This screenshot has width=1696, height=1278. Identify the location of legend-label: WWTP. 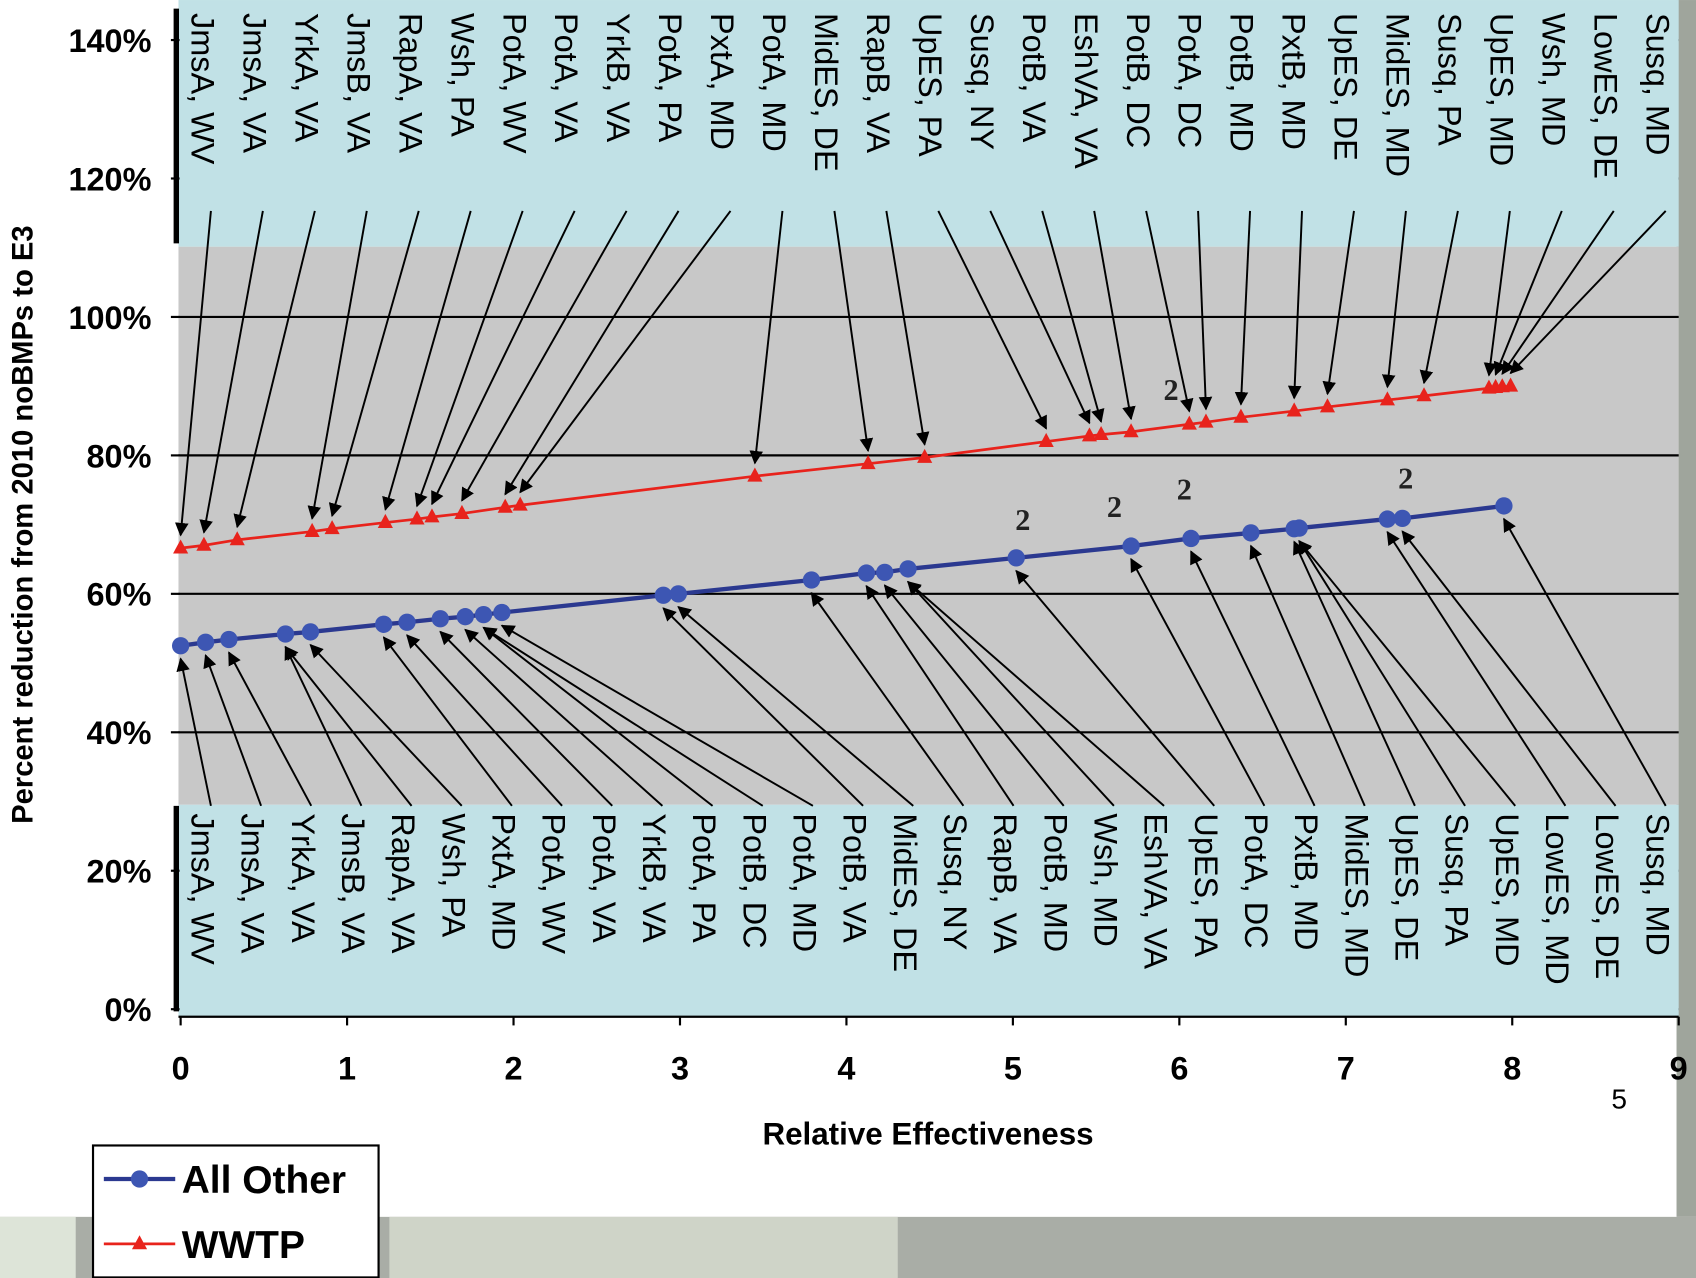
(243, 1245).